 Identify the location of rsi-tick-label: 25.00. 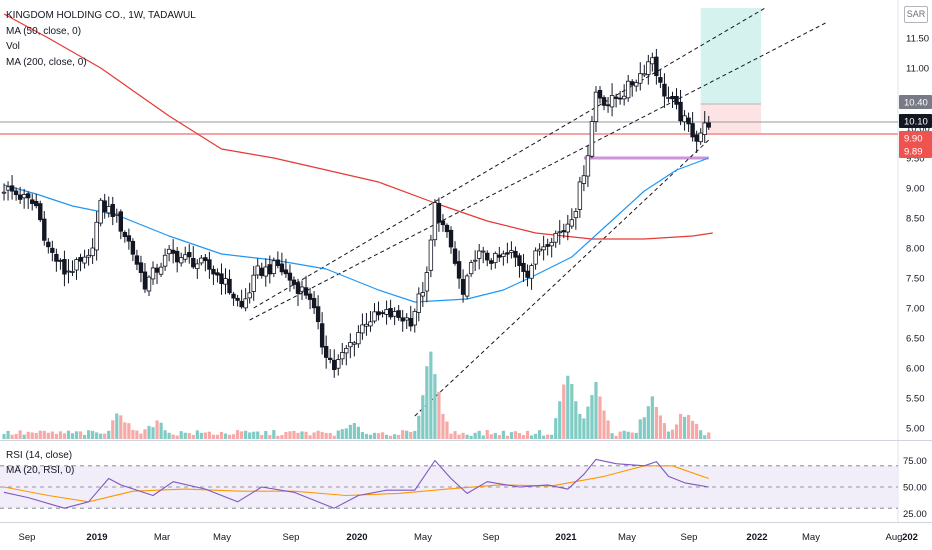
(915, 514).